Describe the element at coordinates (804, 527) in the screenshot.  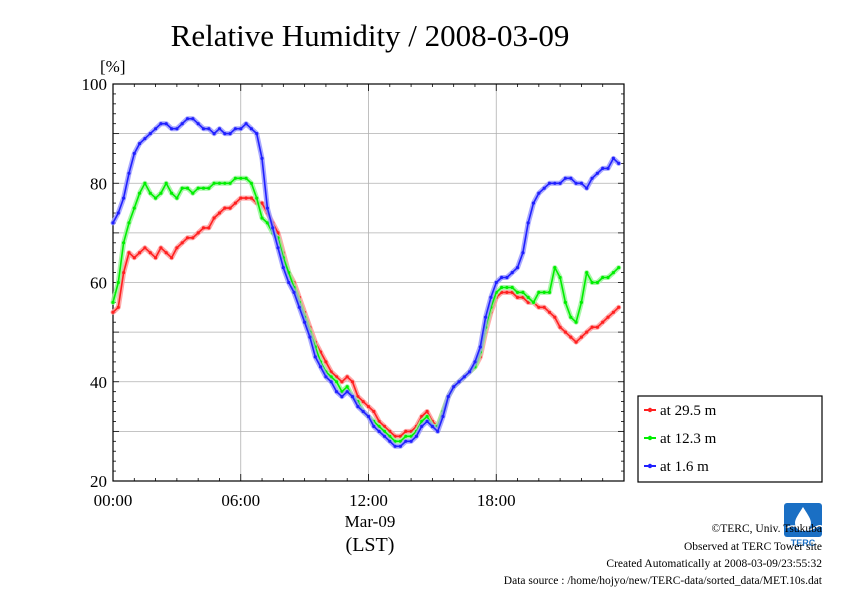
I see `wave-icon` at that location.